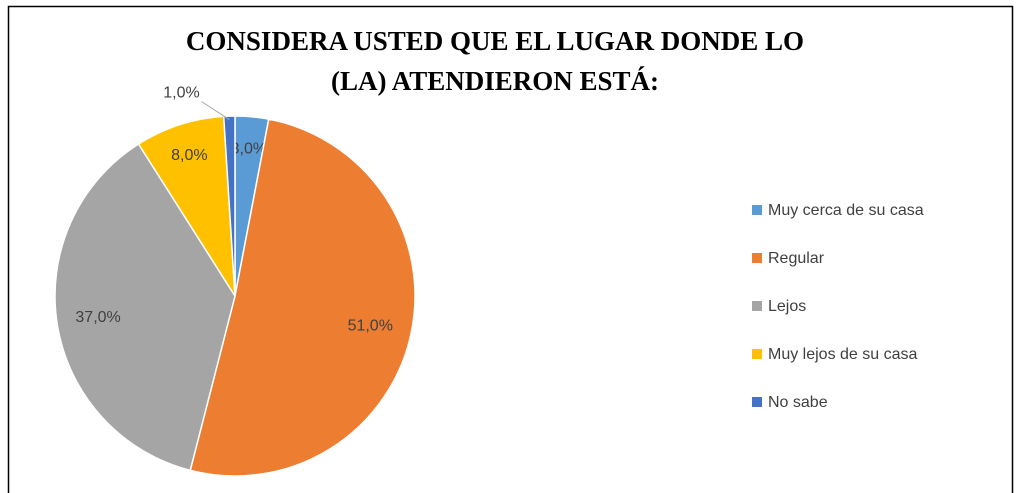 The image size is (1024, 493). Describe the element at coordinates (249, 148) in the screenshot. I see `data-label: 3,0%` at that location.